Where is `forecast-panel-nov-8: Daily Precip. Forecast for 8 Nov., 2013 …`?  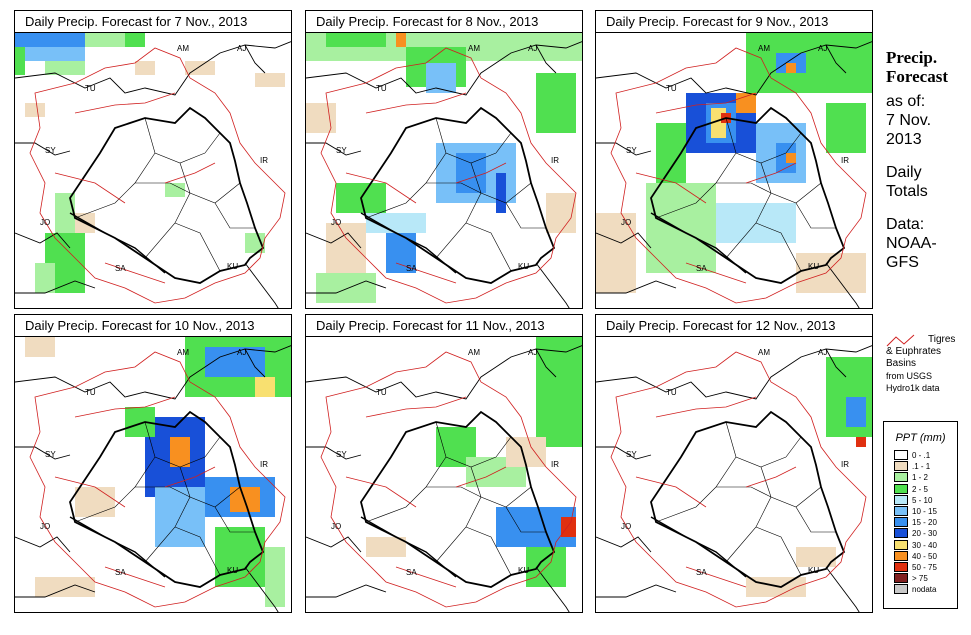 forecast-panel-nov-8: Daily Precip. Forecast for 8 Nov., 2013 … is located at coordinates (444, 159).